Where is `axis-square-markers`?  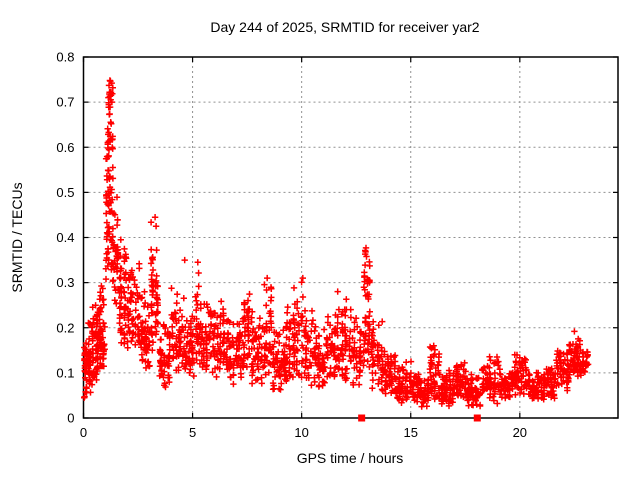
axis-square-markers is located at coordinates (419, 418).